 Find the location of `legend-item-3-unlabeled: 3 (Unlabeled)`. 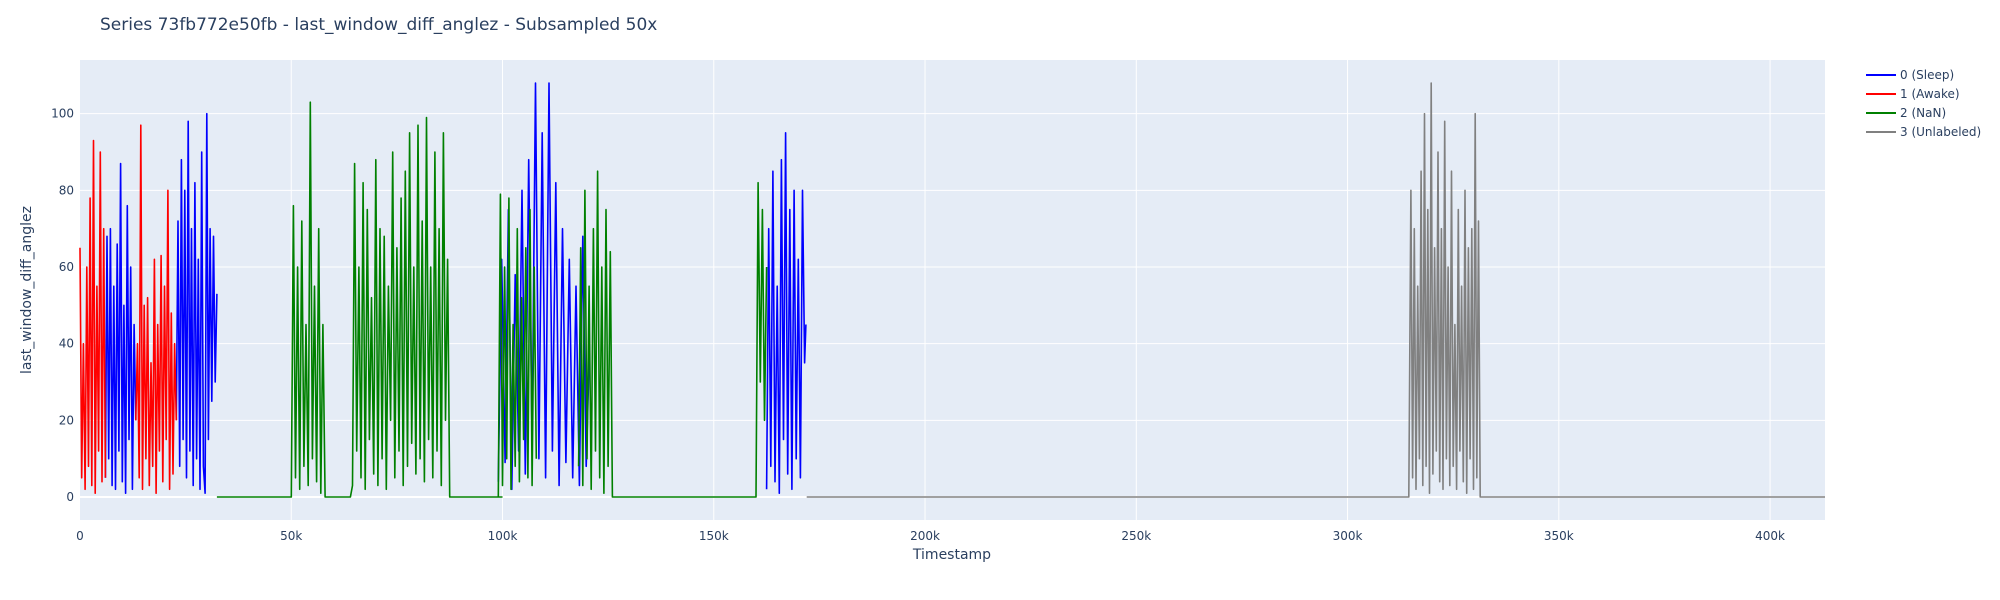

legend-item-3-unlabeled: 3 (Unlabeled) is located at coordinates (1923, 132).